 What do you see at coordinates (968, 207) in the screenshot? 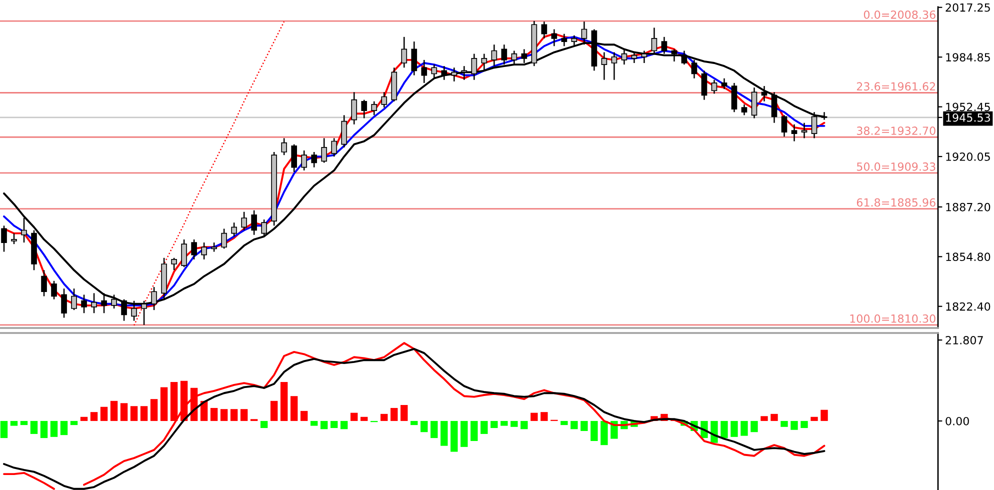
I see `y-tick-label: 1887.20` at bounding box center [968, 207].